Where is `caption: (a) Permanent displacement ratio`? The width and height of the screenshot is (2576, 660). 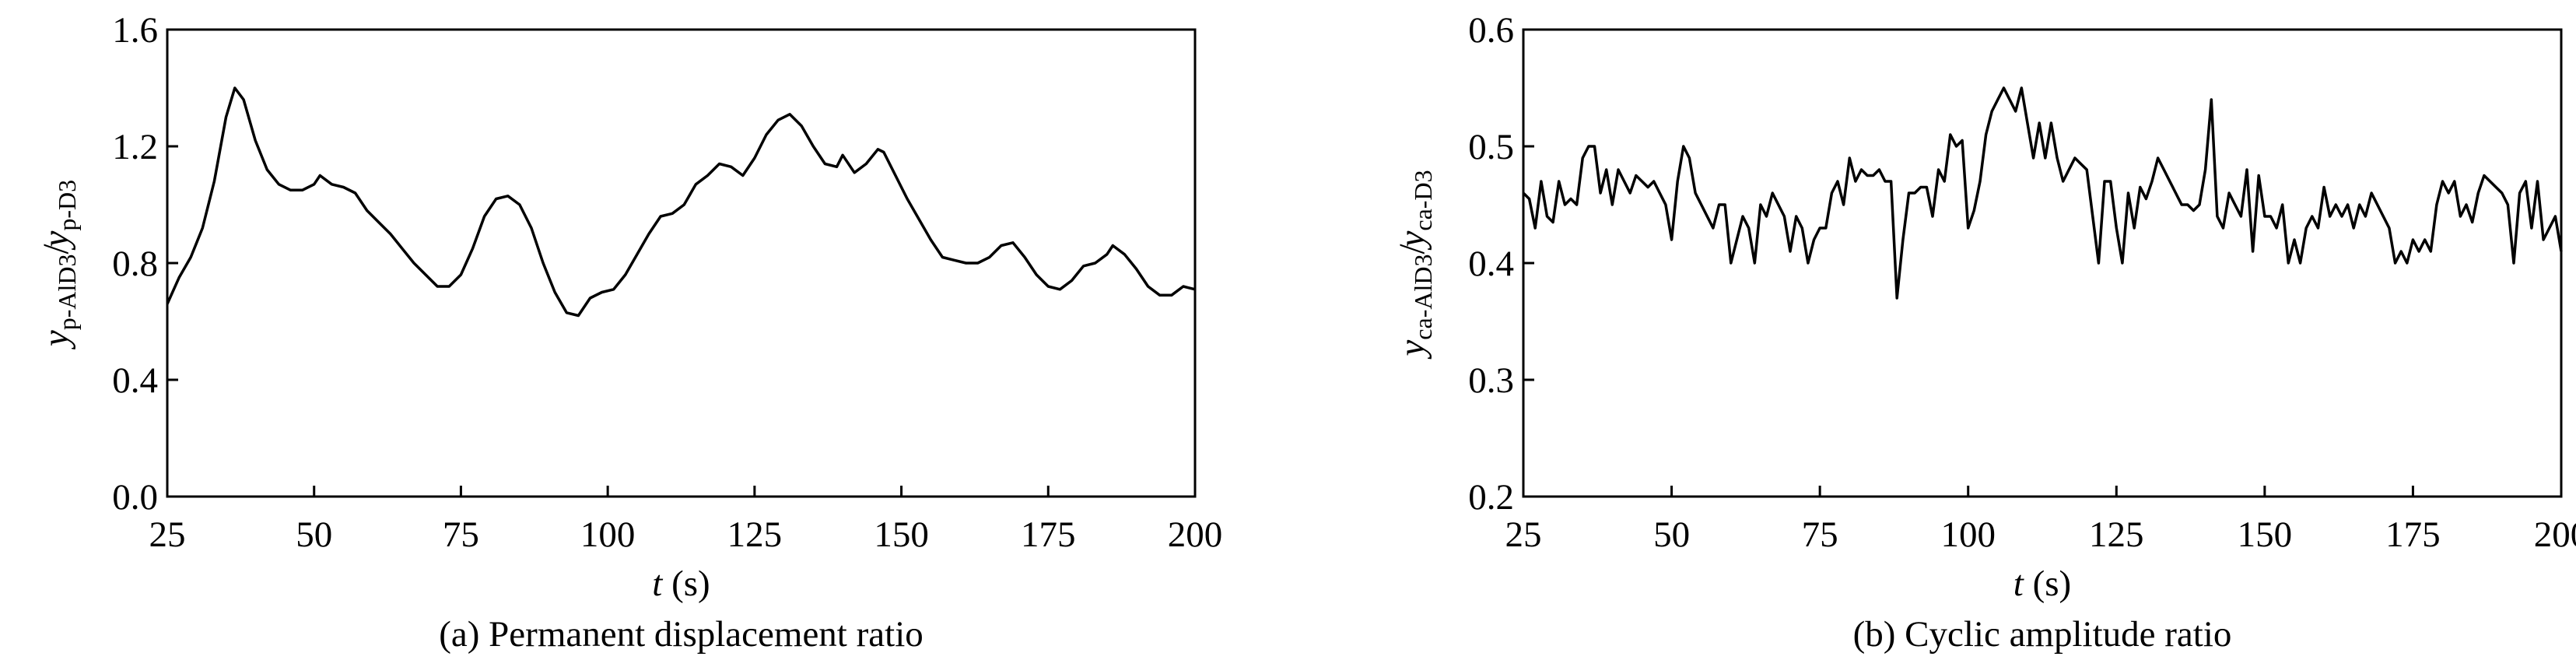
caption: (a) Permanent displacement ratio is located at coordinates (681, 634).